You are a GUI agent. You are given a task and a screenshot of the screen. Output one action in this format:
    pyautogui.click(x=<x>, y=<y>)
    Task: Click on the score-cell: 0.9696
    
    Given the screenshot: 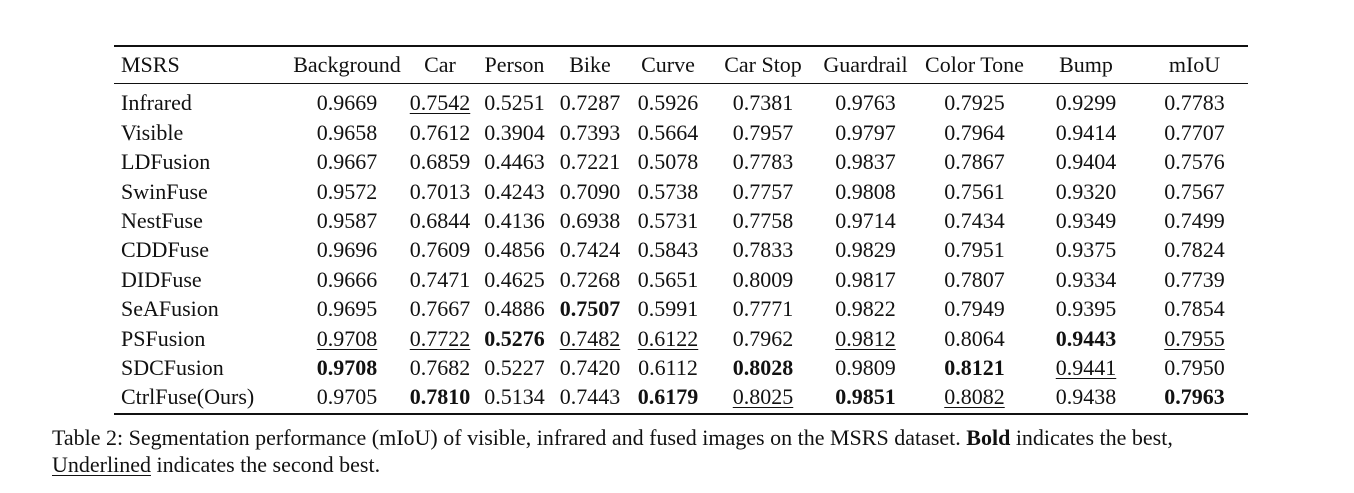 What is the action you would take?
    pyautogui.click(x=347, y=249)
    